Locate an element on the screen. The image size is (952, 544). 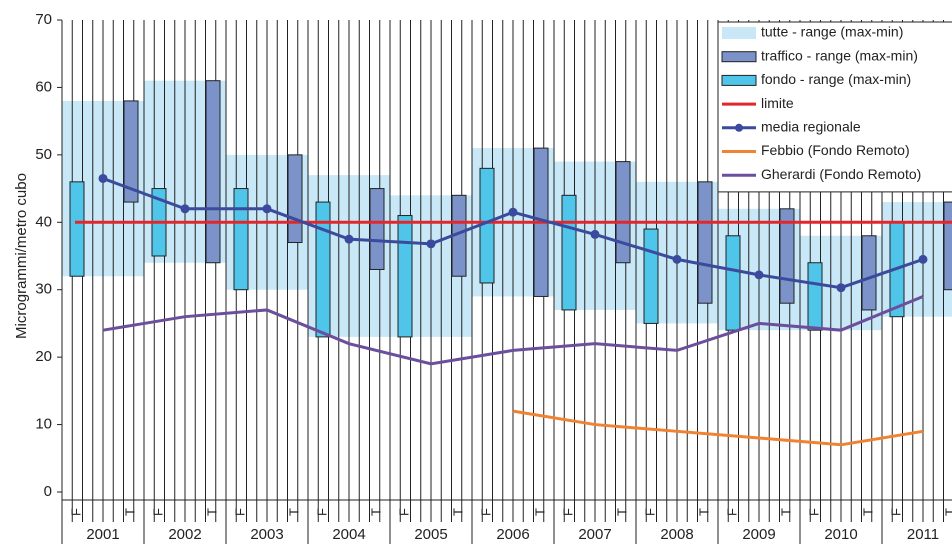
x-tick-label: 2005 is located at coordinates (430, 534).